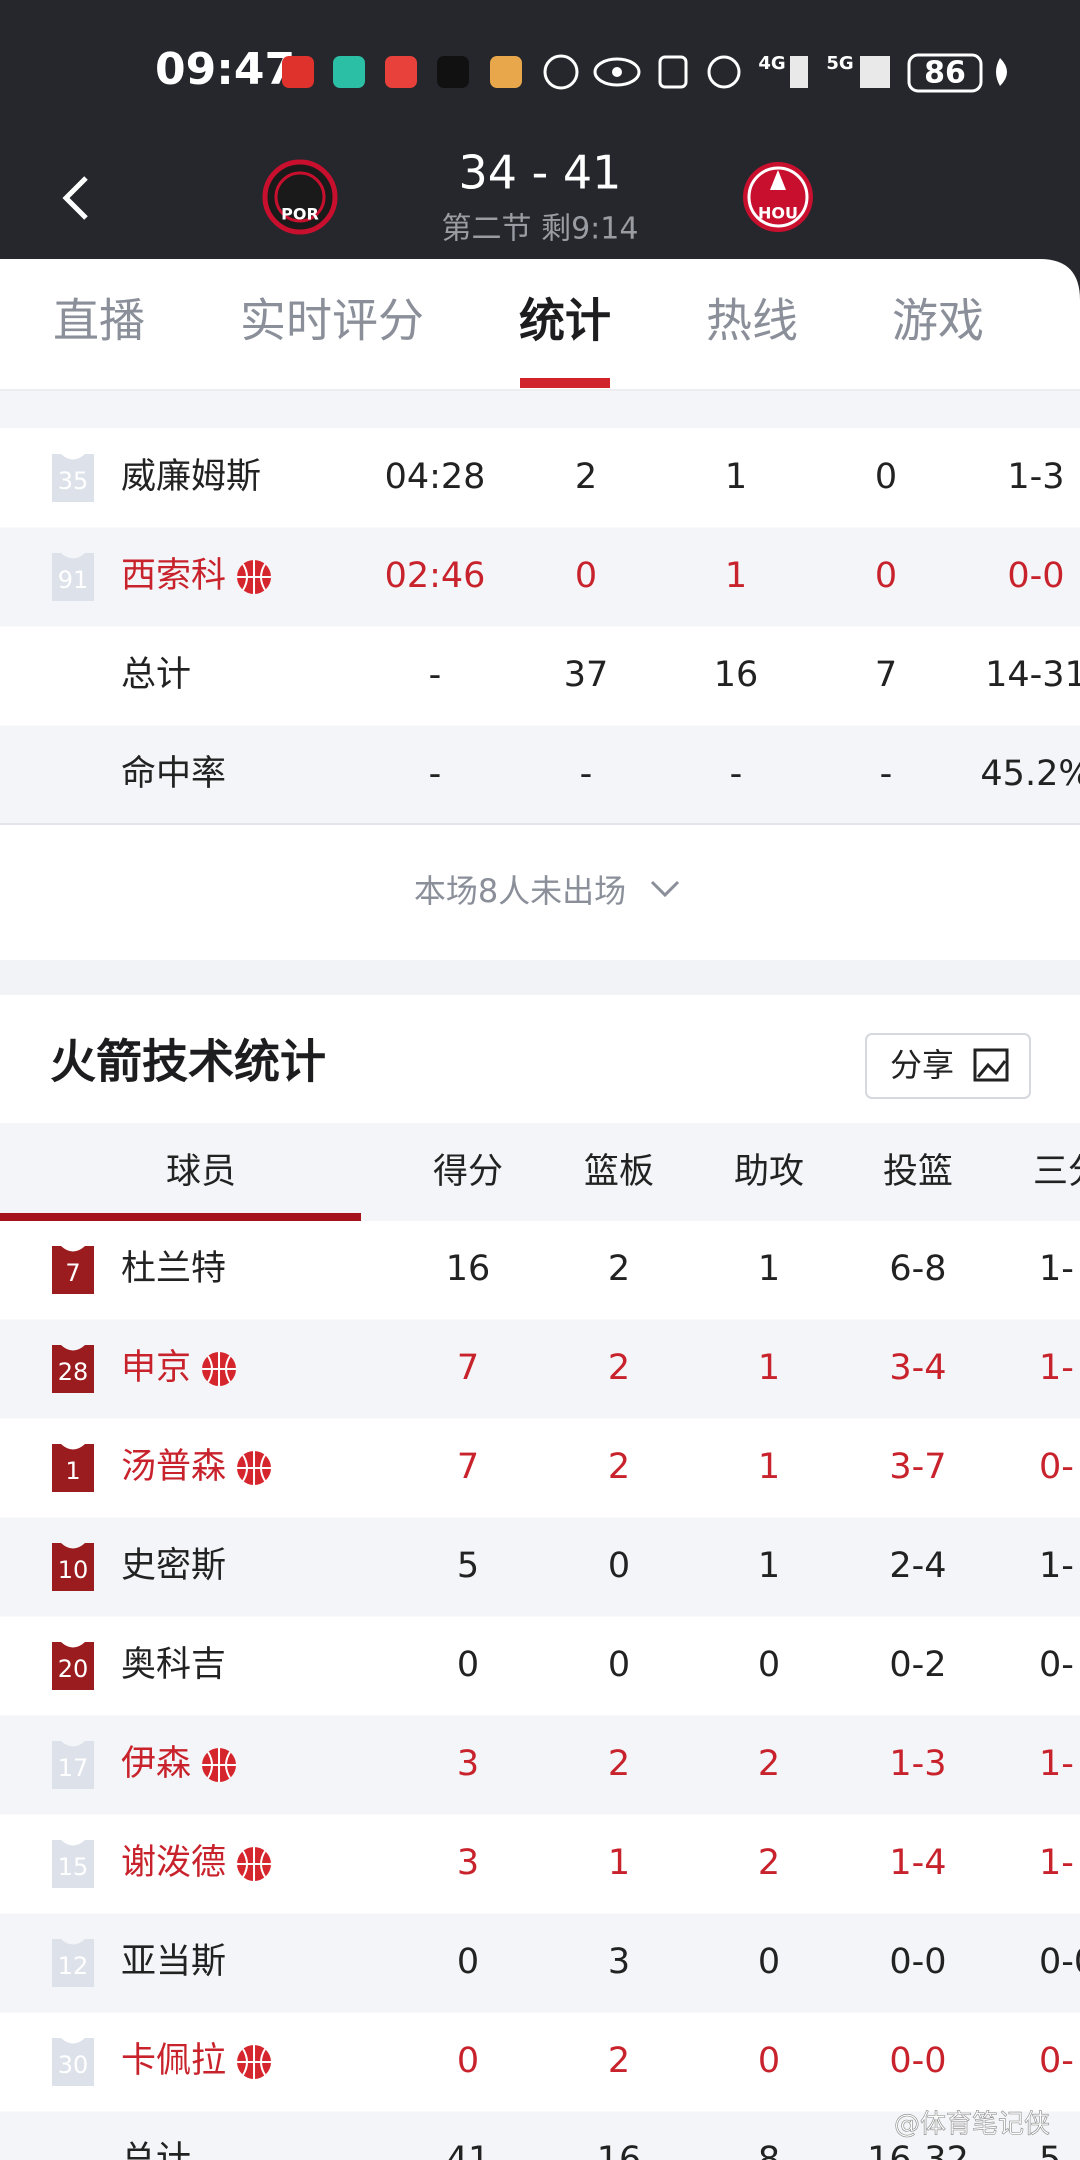 The width and height of the screenshot is (1080, 2160). What do you see at coordinates (99, 321) in the screenshot?
I see `tab: 直播` at bounding box center [99, 321].